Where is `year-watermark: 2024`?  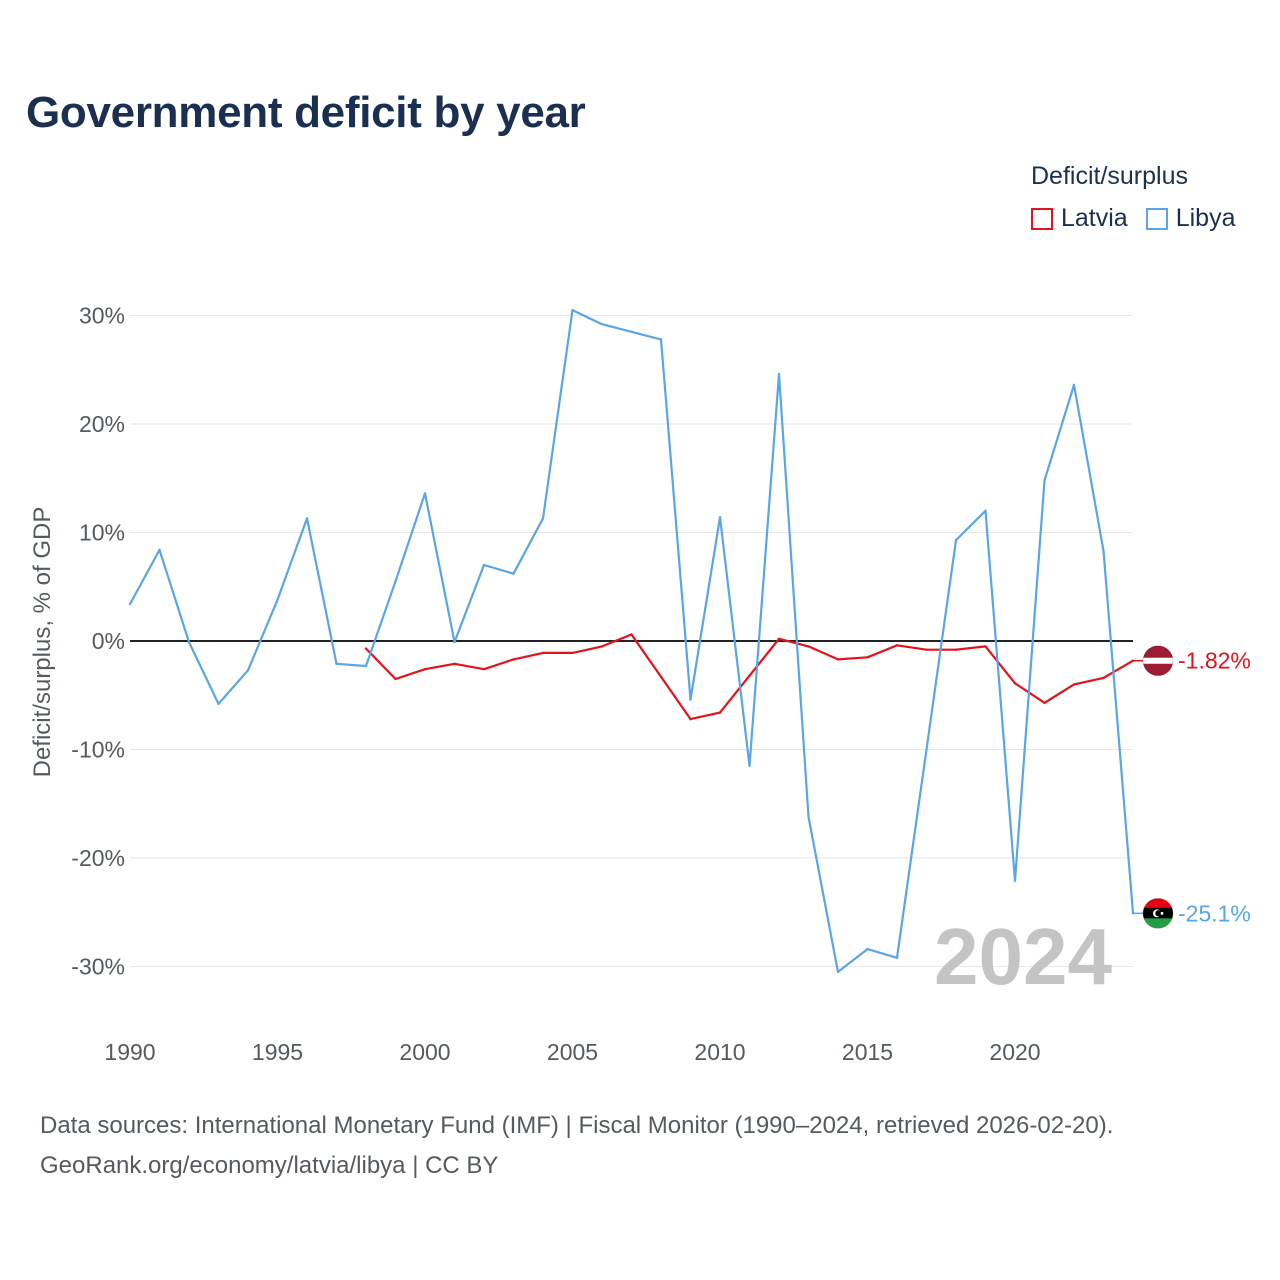
year-watermark: 2024 is located at coordinates (1023, 956).